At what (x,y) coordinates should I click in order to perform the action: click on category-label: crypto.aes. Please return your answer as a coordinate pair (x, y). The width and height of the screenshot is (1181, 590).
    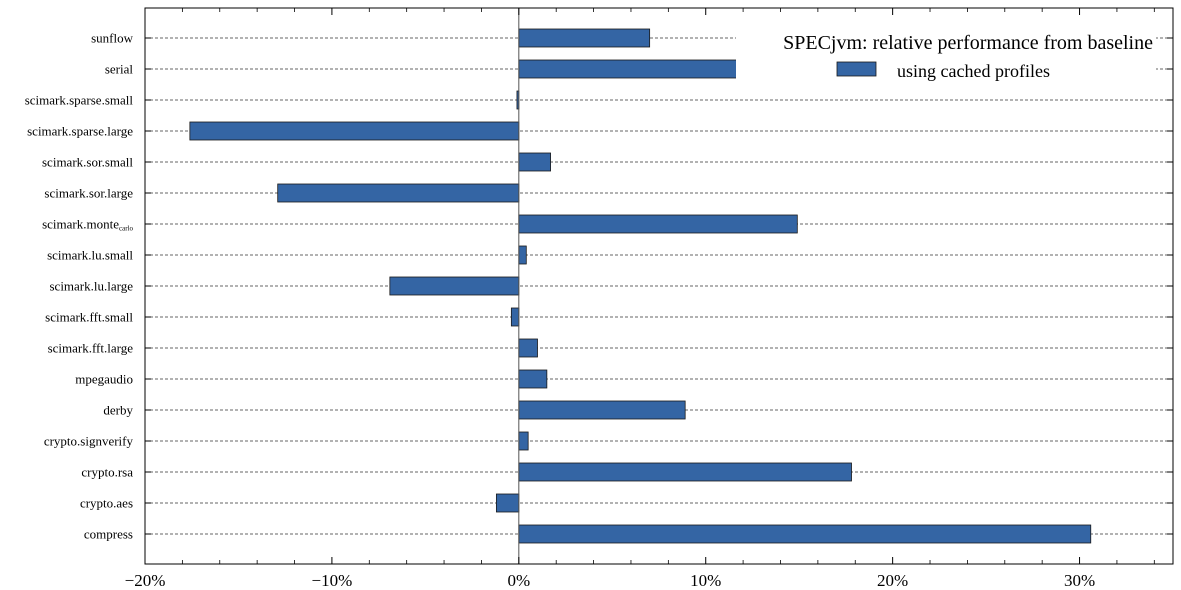
    Looking at the image, I should click on (106, 503).